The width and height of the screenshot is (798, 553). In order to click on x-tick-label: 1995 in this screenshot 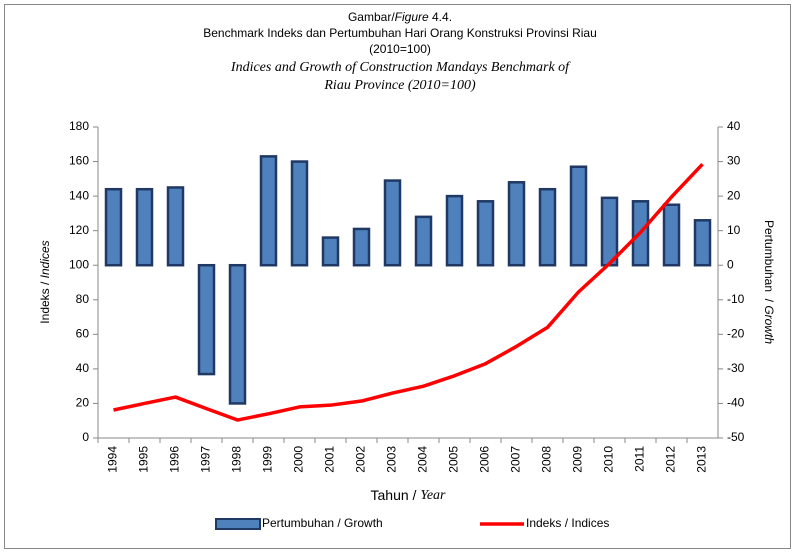, I will do `click(144, 459)`.